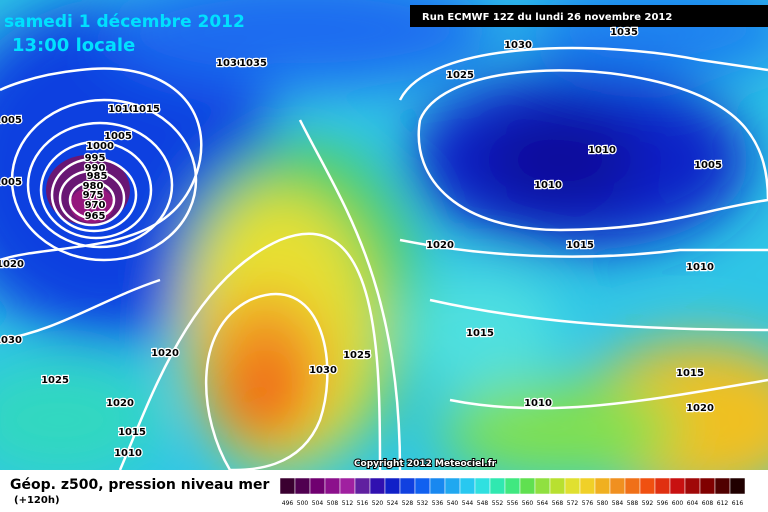 Image resolution: width=768 pixels, height=512 pixels. I want to click on colorbar-label: 556, so click(513, 503).